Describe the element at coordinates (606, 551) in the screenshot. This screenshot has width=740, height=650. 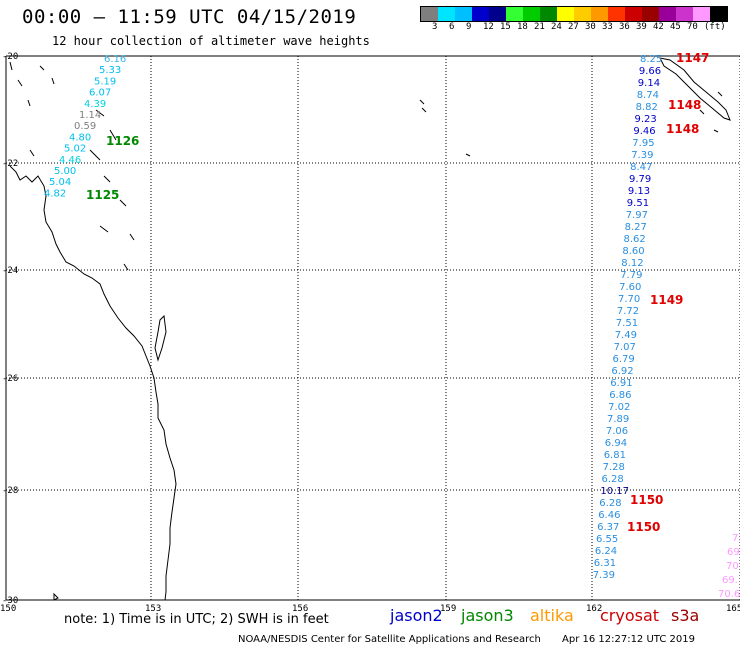
I see `wave-height-label: 6.24` at that location.